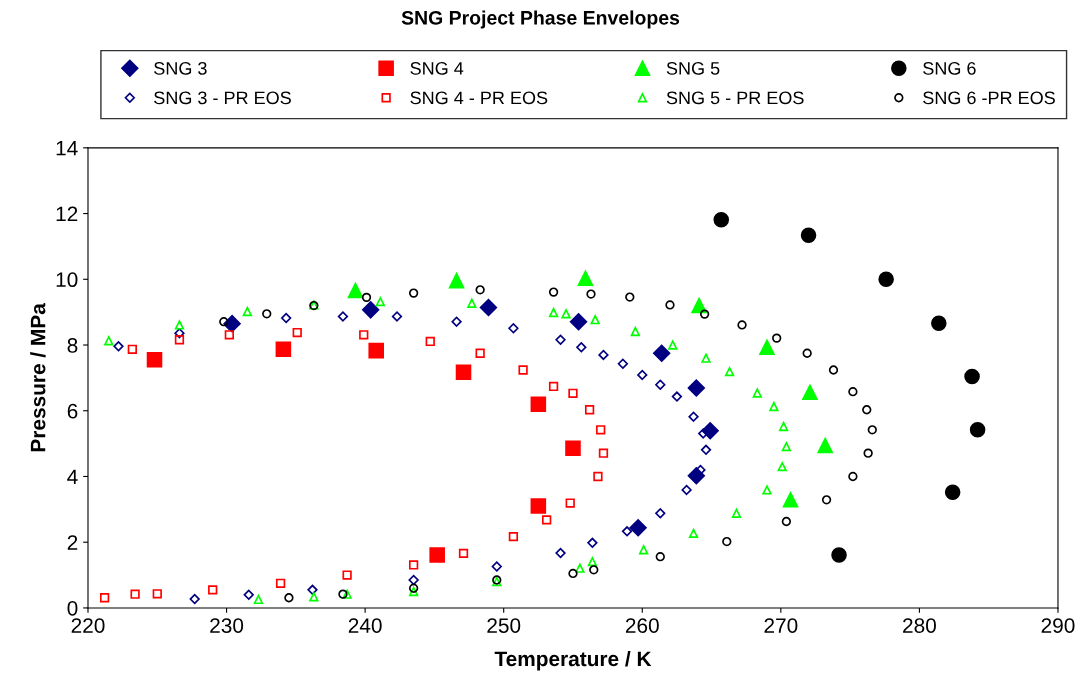  I want to click on chart-title: SNG Project Phase Envelopes, so click(540, 19).